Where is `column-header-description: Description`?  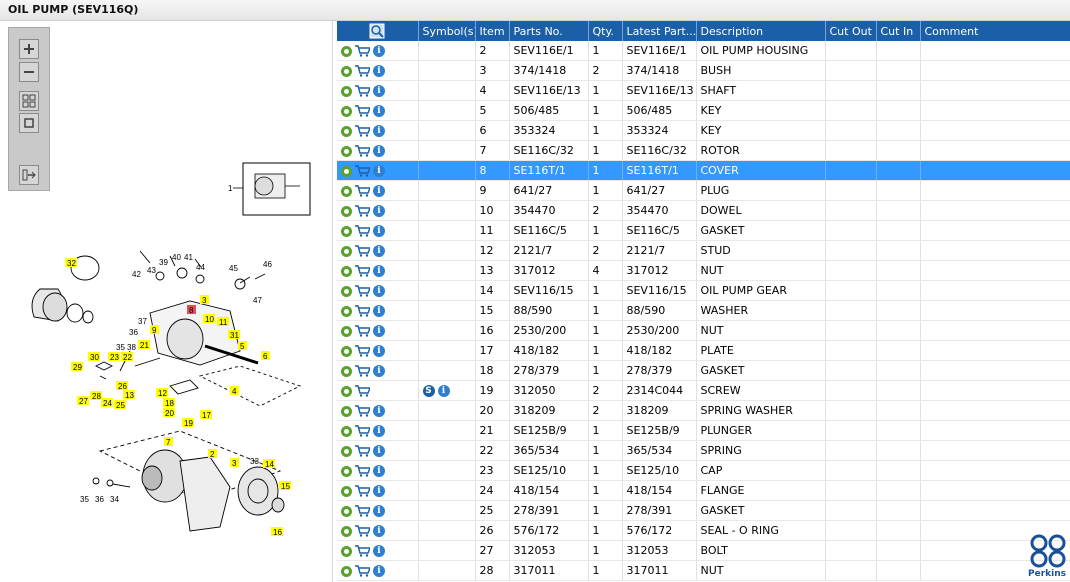 column-header-description: Description is located at coordinates (761, 31).